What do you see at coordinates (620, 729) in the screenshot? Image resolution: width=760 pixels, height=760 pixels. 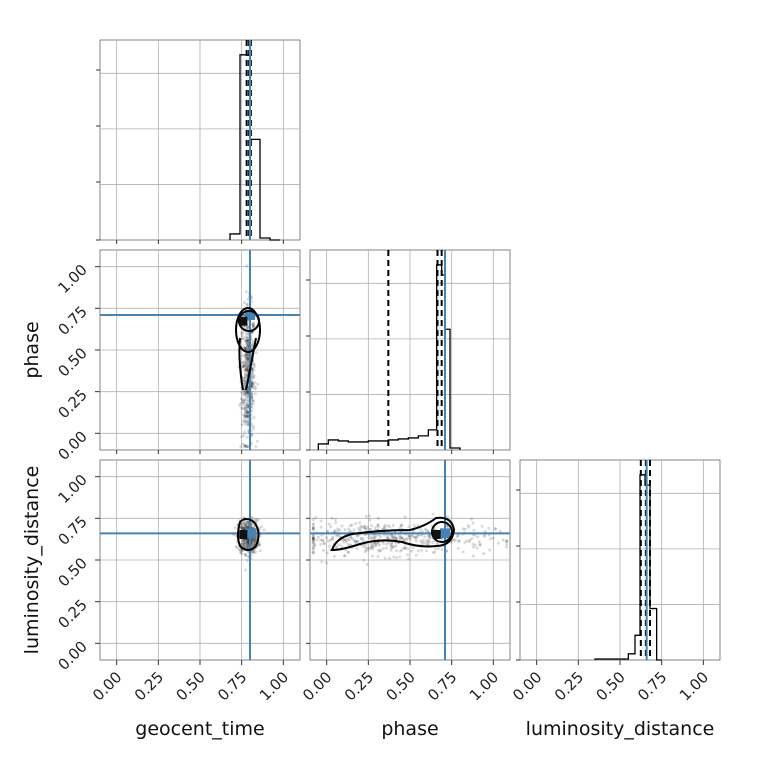 I see `x-axis-label-luminosity-distance: luminosity_distance` at bounding box center [620, 729].